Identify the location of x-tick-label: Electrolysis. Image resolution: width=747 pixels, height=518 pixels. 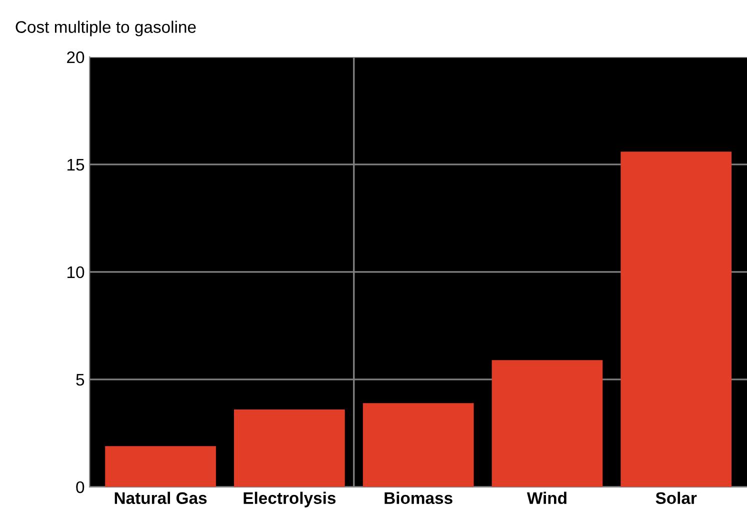
(290, 500).